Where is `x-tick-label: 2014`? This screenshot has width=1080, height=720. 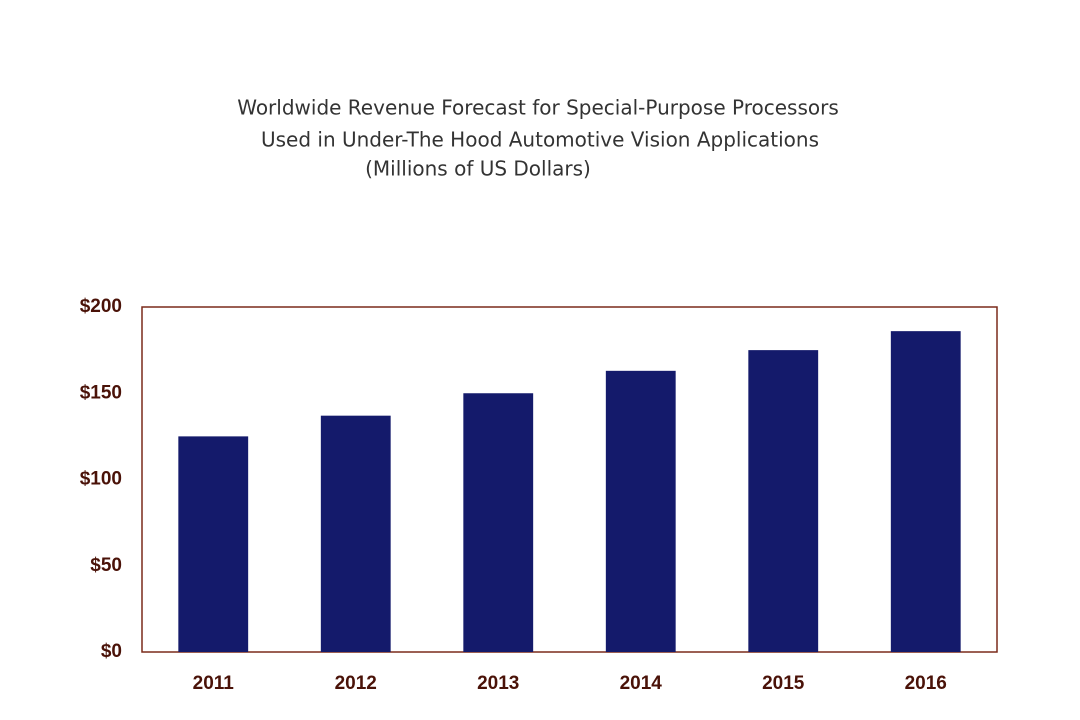 x-tick-label: 2014 is located at coordinates (641, 683).